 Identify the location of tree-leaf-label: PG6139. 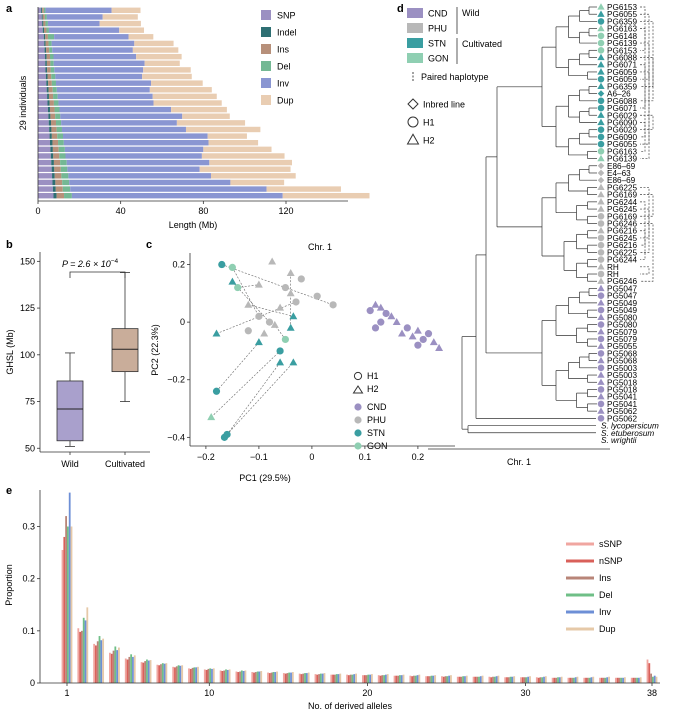
(622, 159).